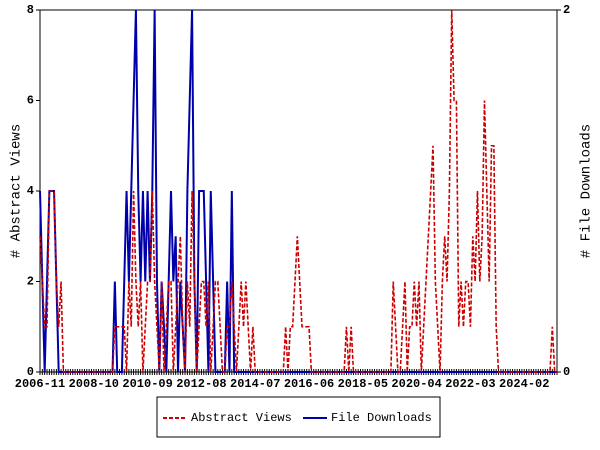 The width and height of the screenshot is (600, 450). Describe the element at coordinates (524, 384) in the screenshot. I see `x-tick-label: 2024-02` at that location.